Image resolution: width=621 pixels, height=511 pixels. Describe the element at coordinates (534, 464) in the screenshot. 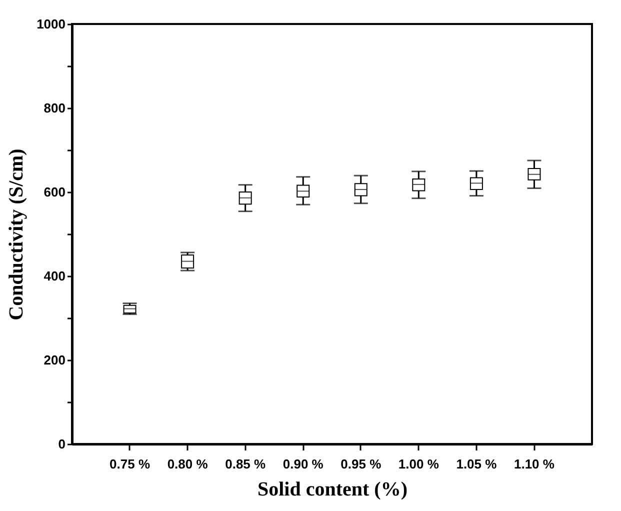

I see `x-tick-label: 1.10 %` at that location.